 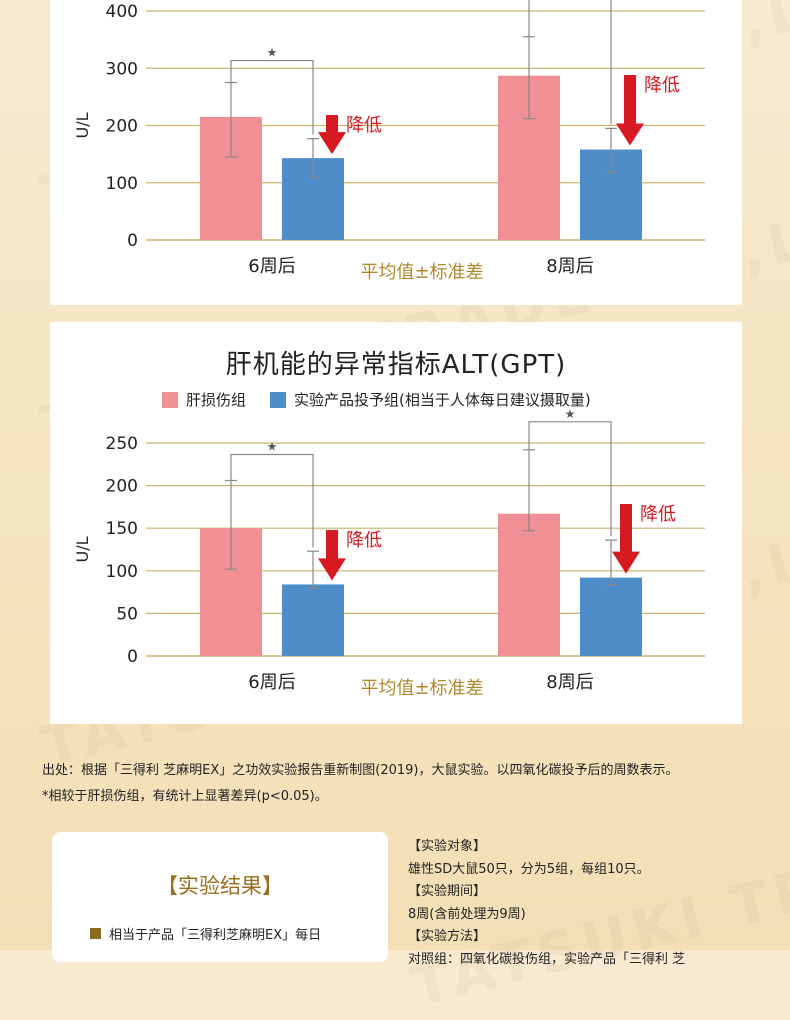 What do you see at coordinates (122, 529) in the screenshot?
I see `y-tick-label: 150` at bounding box center [122, 529].